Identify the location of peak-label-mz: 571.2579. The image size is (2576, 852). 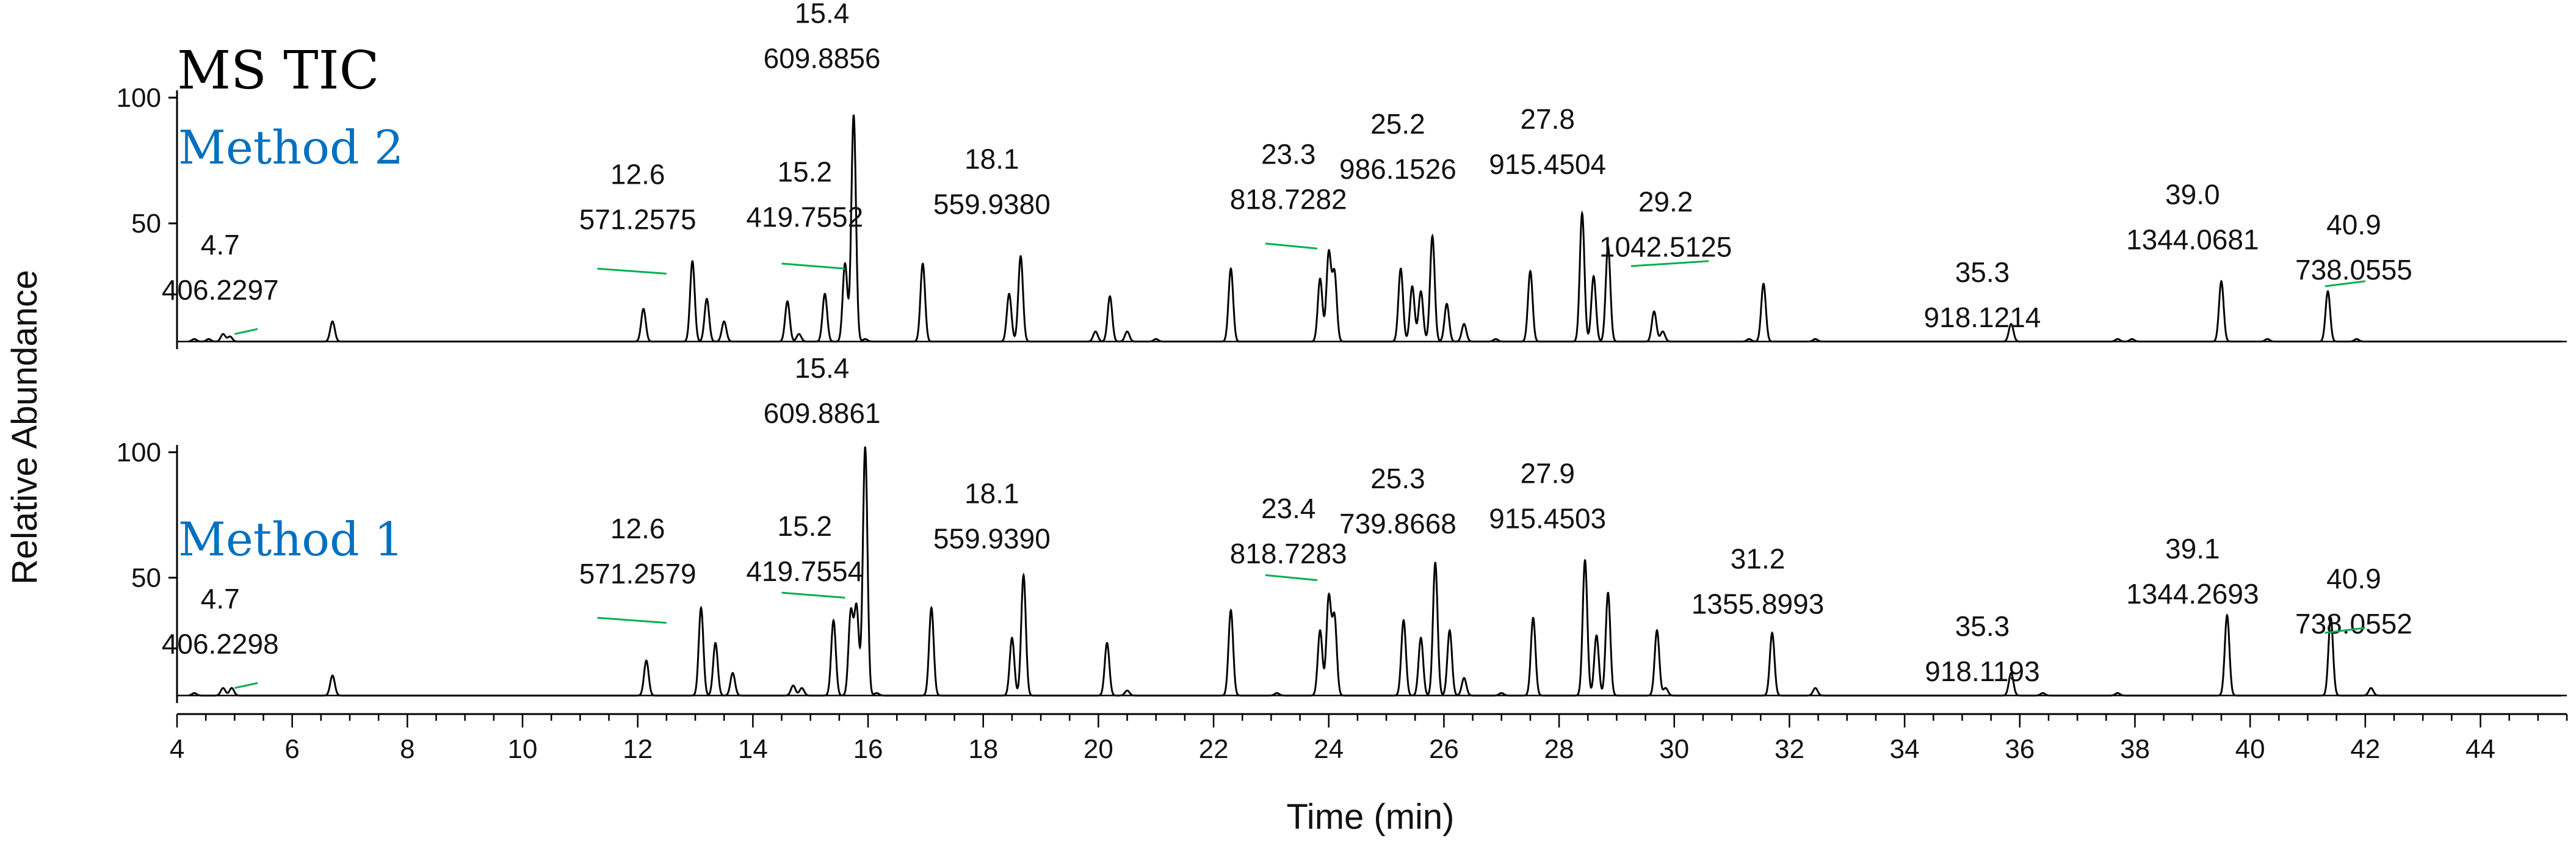
(637, 574).